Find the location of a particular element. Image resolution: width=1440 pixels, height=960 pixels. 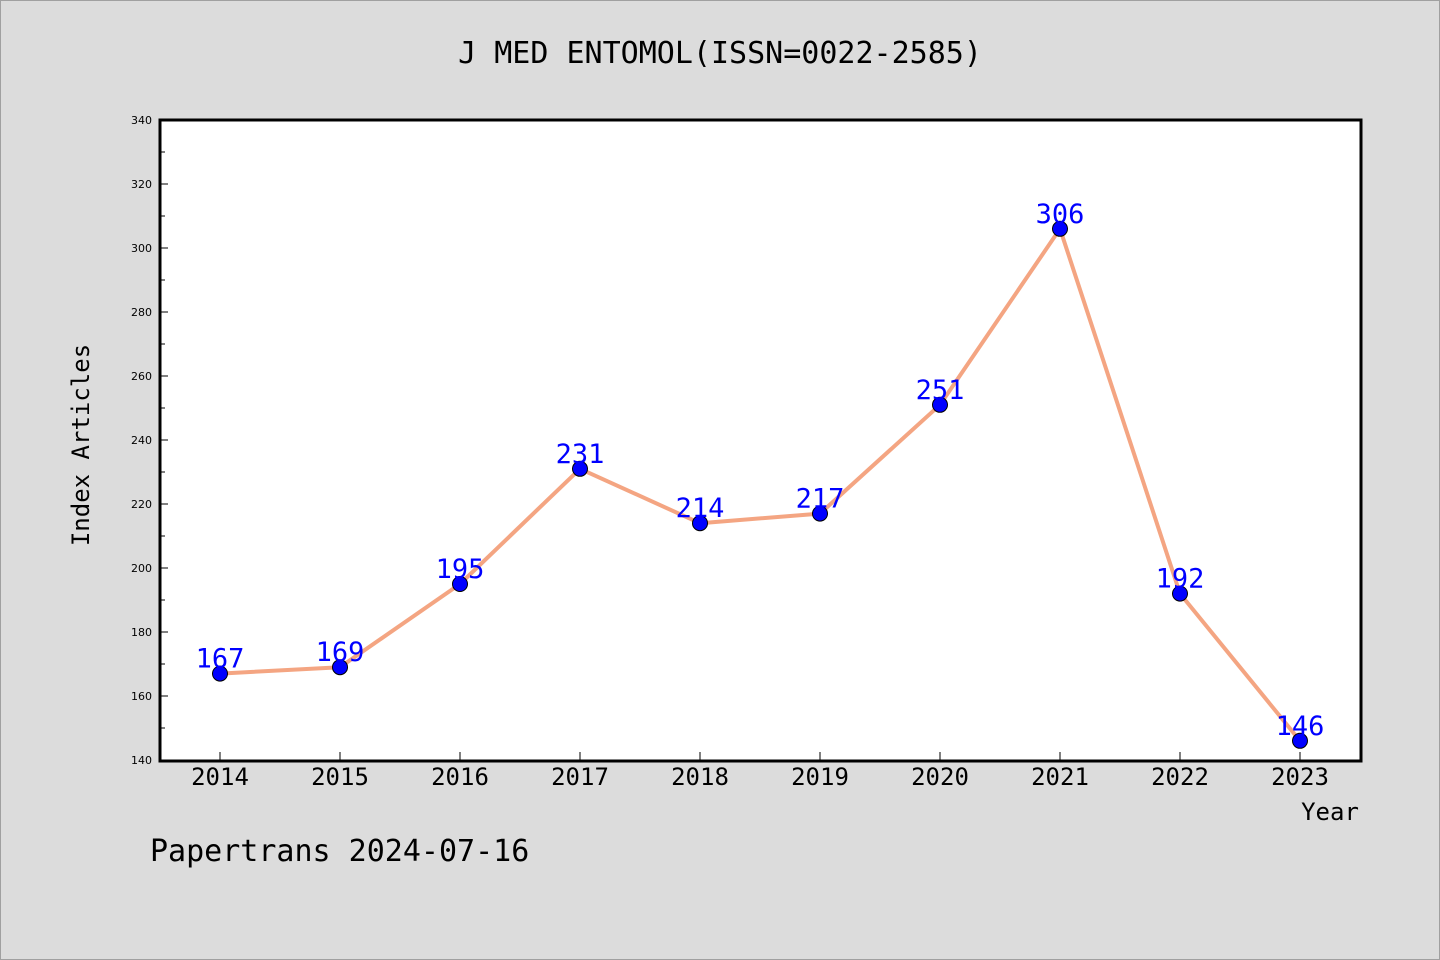

data-label: 167 is located at coordinates (220, 659).